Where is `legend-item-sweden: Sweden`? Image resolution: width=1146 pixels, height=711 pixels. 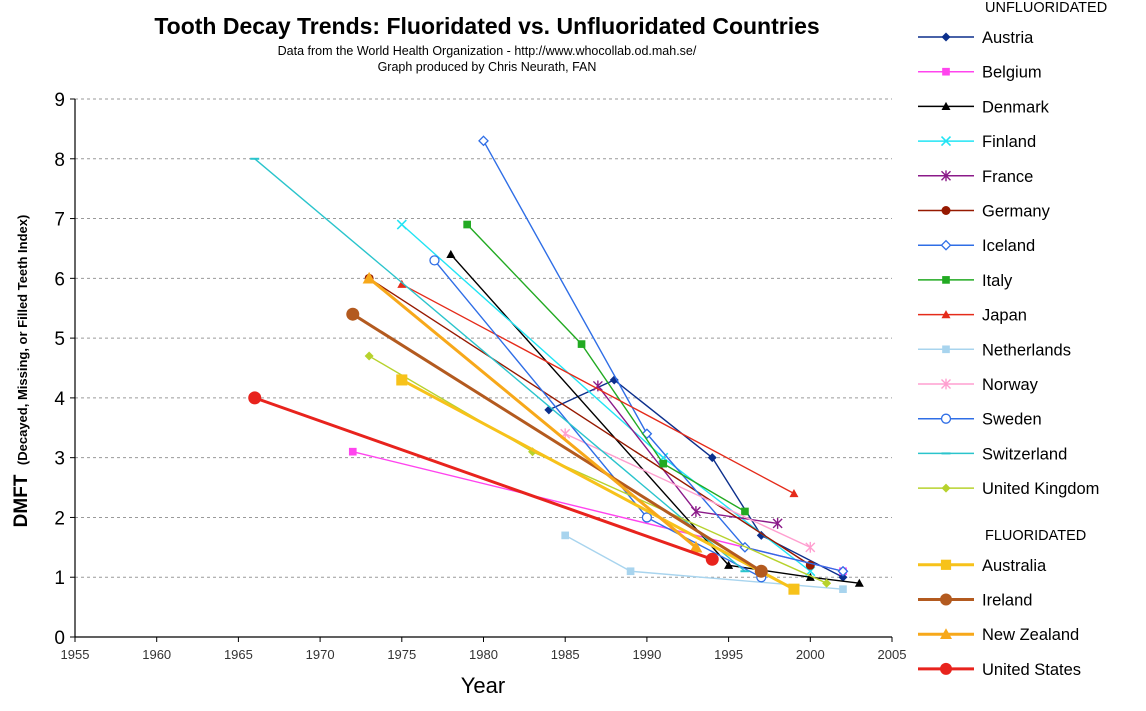 legend-item-sweden: Sweden is located at coordinates (980, 420).